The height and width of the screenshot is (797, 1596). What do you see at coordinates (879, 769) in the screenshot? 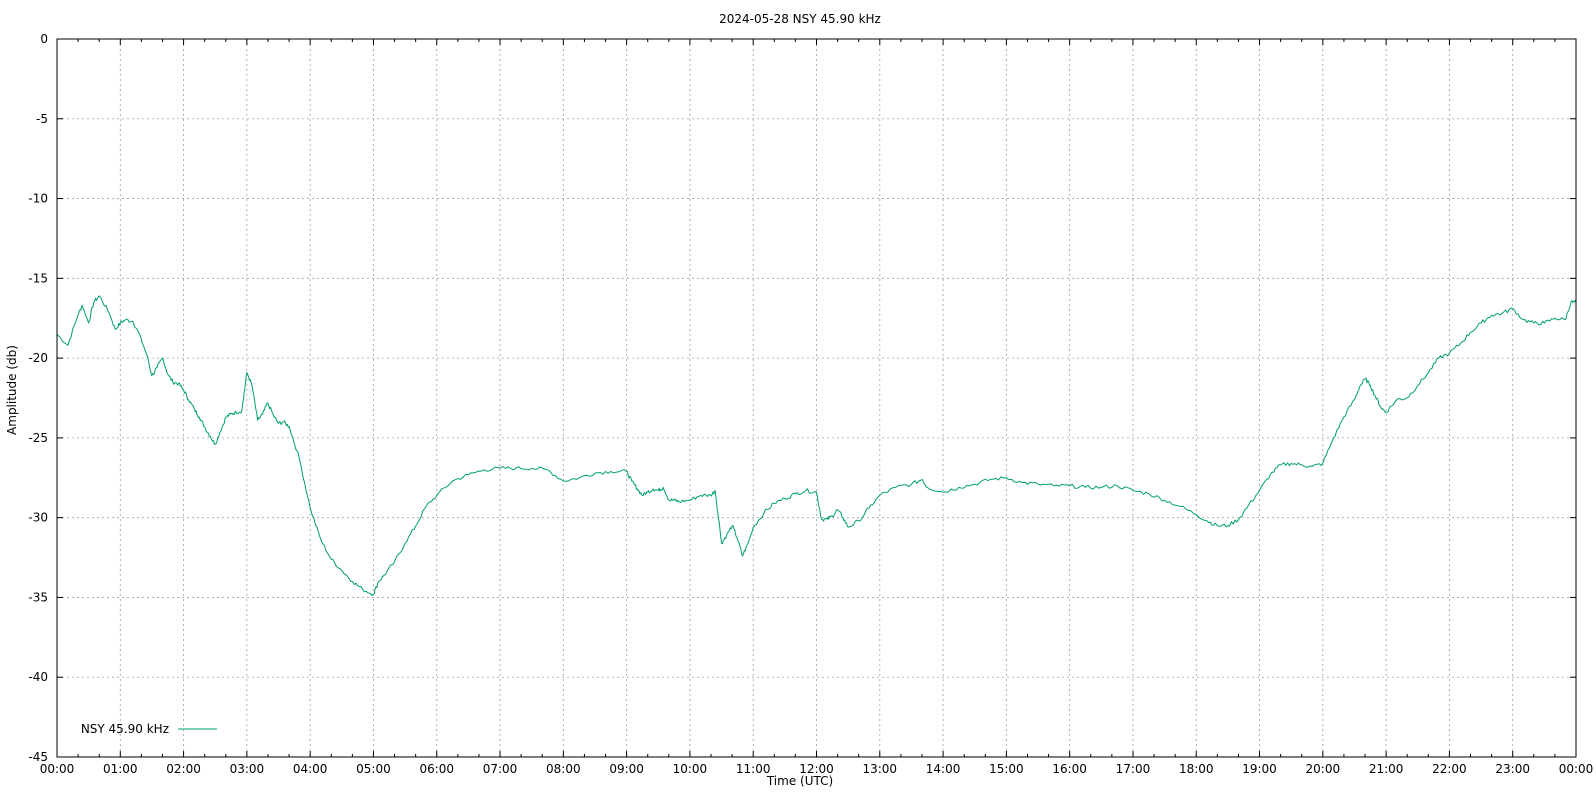
I see `x-tick-label: 13:00` at bounding box center [879, 769].